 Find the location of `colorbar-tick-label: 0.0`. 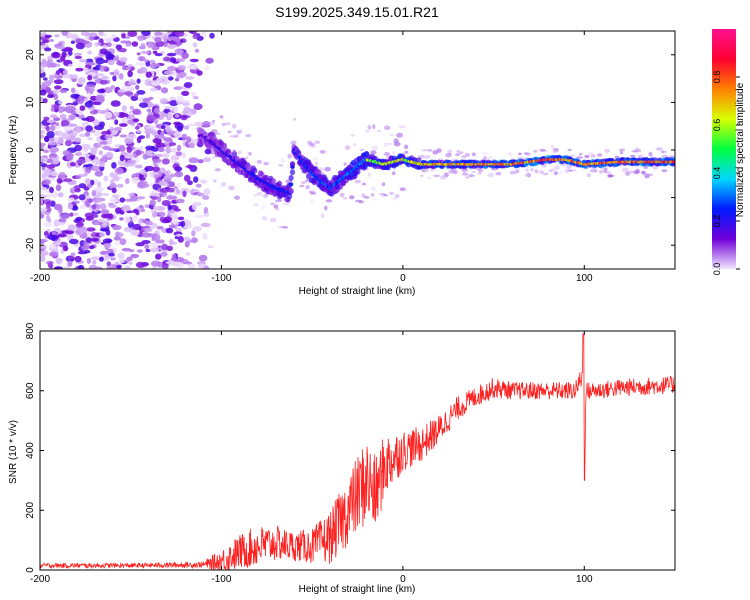

colorbar-tick-label: 0.0 is located at coordinates (717, 269).